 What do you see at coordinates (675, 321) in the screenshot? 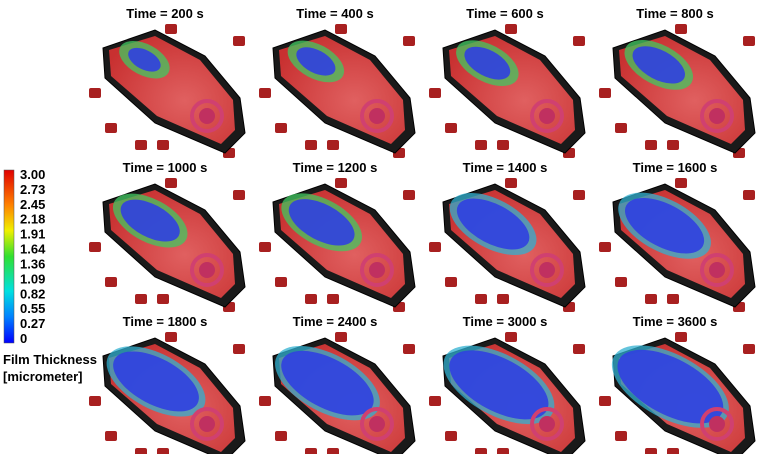
I see `panel-title: Time = 3600 s` at bounding box center [675, 321].